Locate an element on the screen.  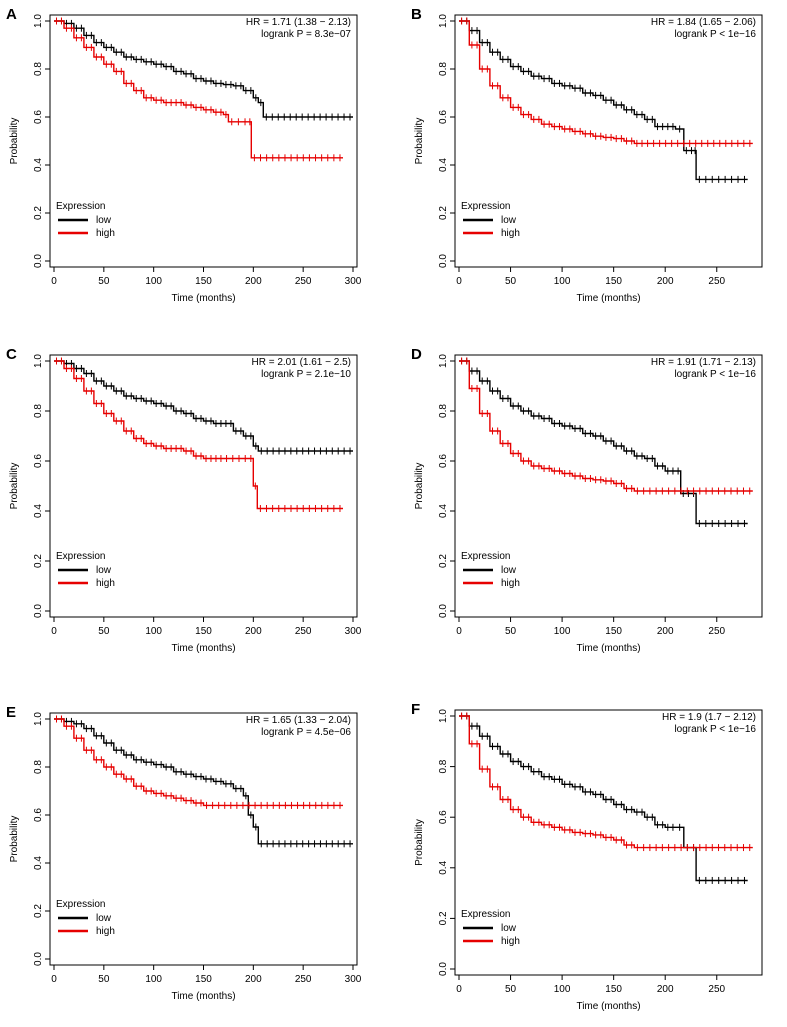
panel-letter: B is located at coordinates (416, 14).